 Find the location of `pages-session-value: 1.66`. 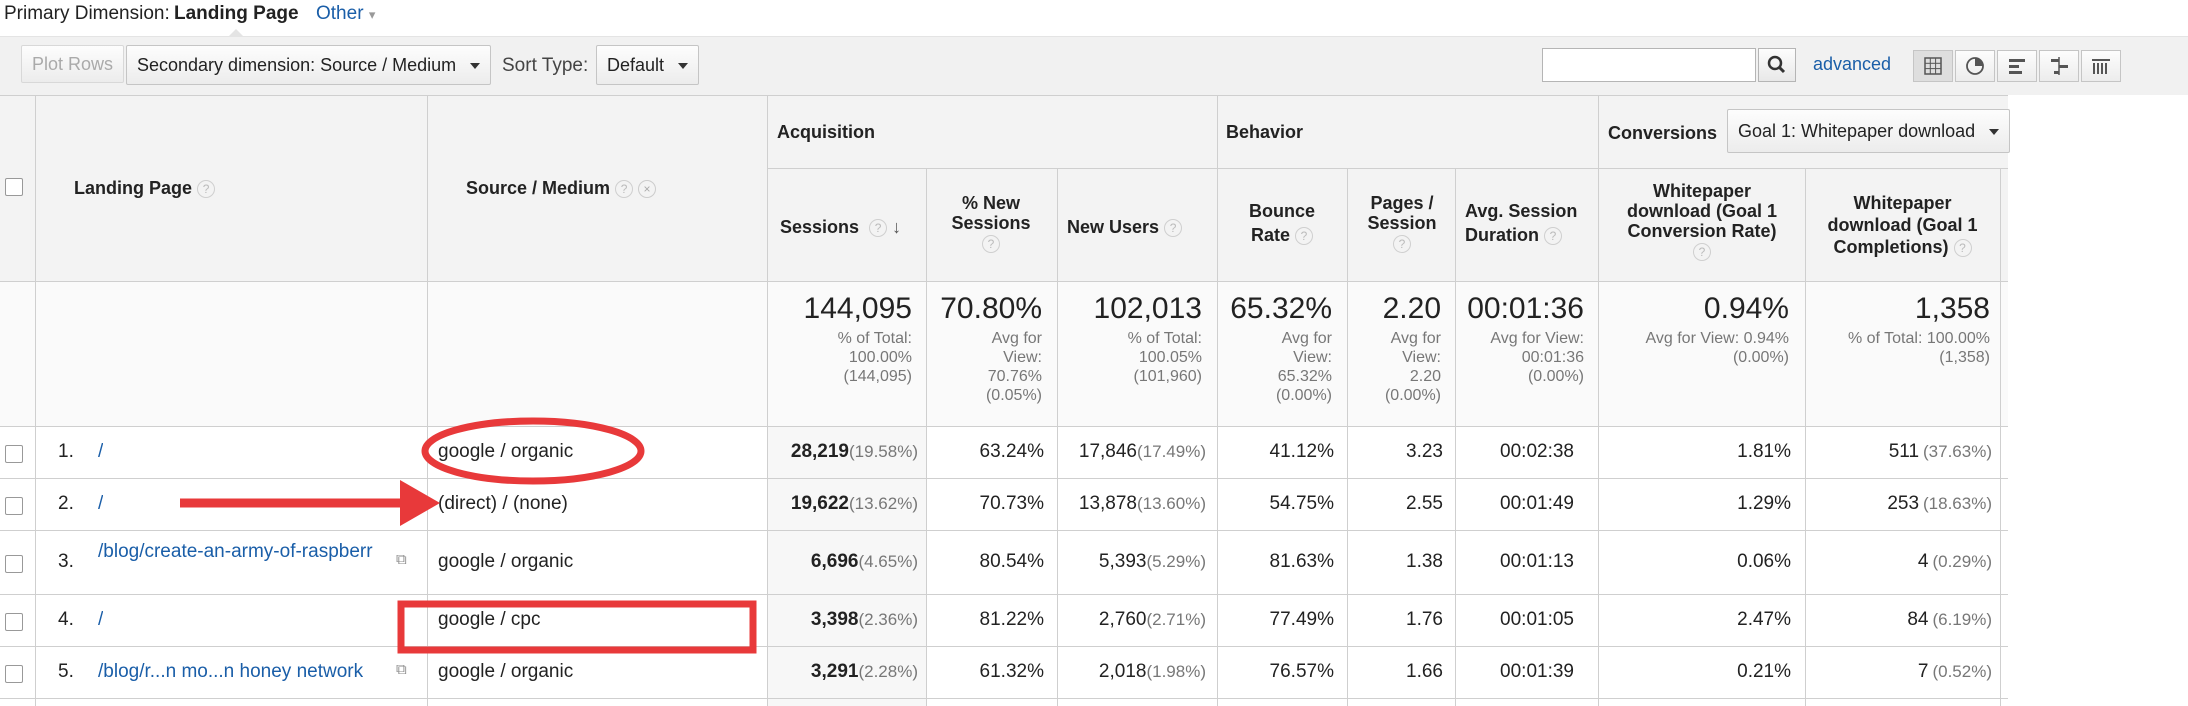

pages-session-value: 1.66 is located at coordinates (1424, 671).